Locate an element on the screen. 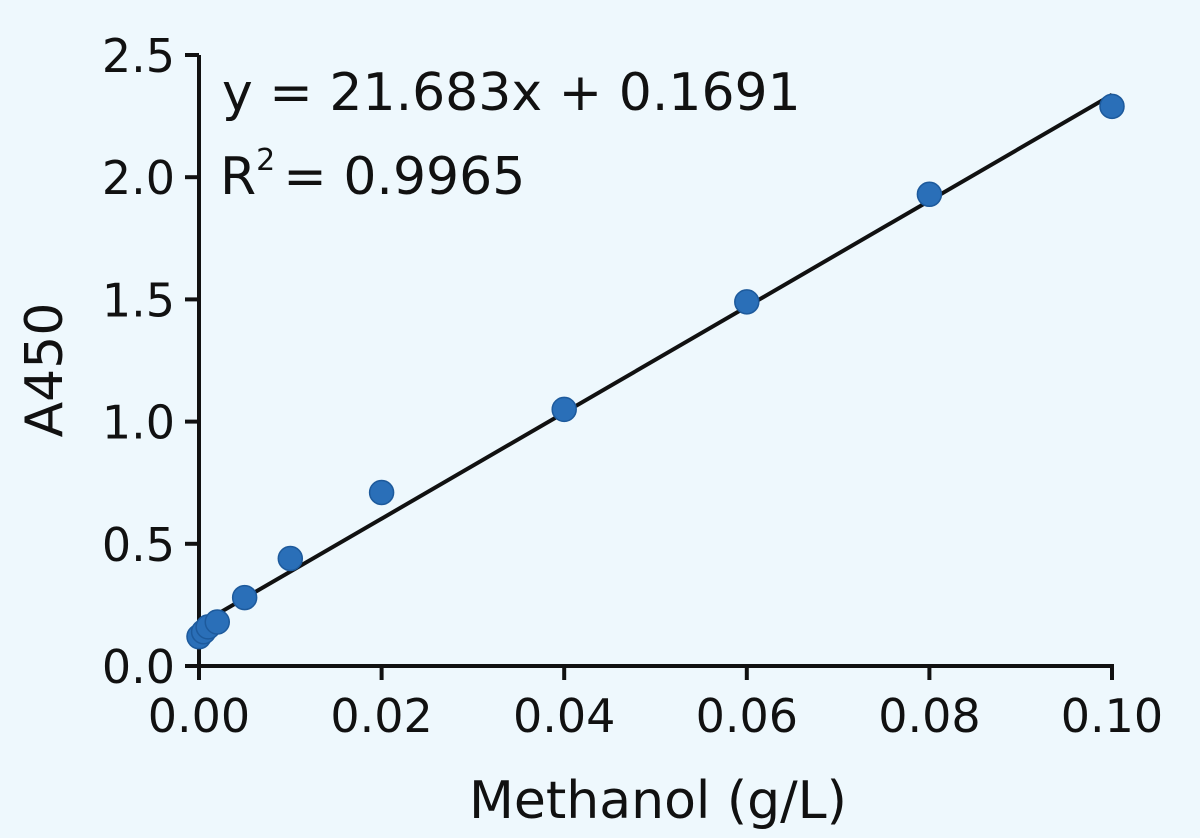 This screenshot has height=838, width=1200. x-axis-title: Methanol (g/L) is located at coordinates (658, 801).